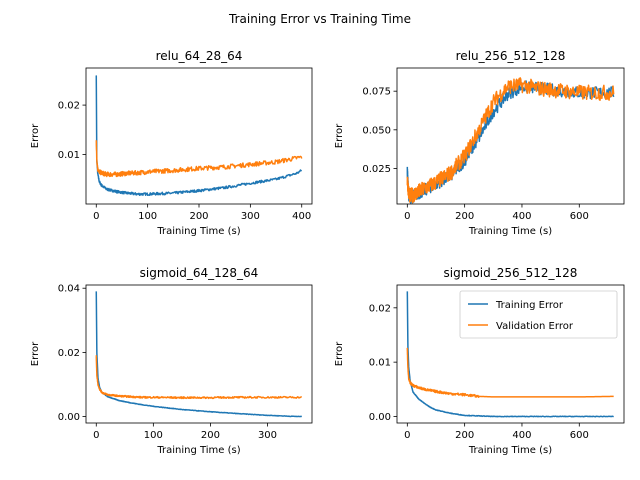  What do you see at coordinates (319, 19) in the screenshot?
I see `figure-title: Training Error vs Training Time` at bounding box center [319, 19].